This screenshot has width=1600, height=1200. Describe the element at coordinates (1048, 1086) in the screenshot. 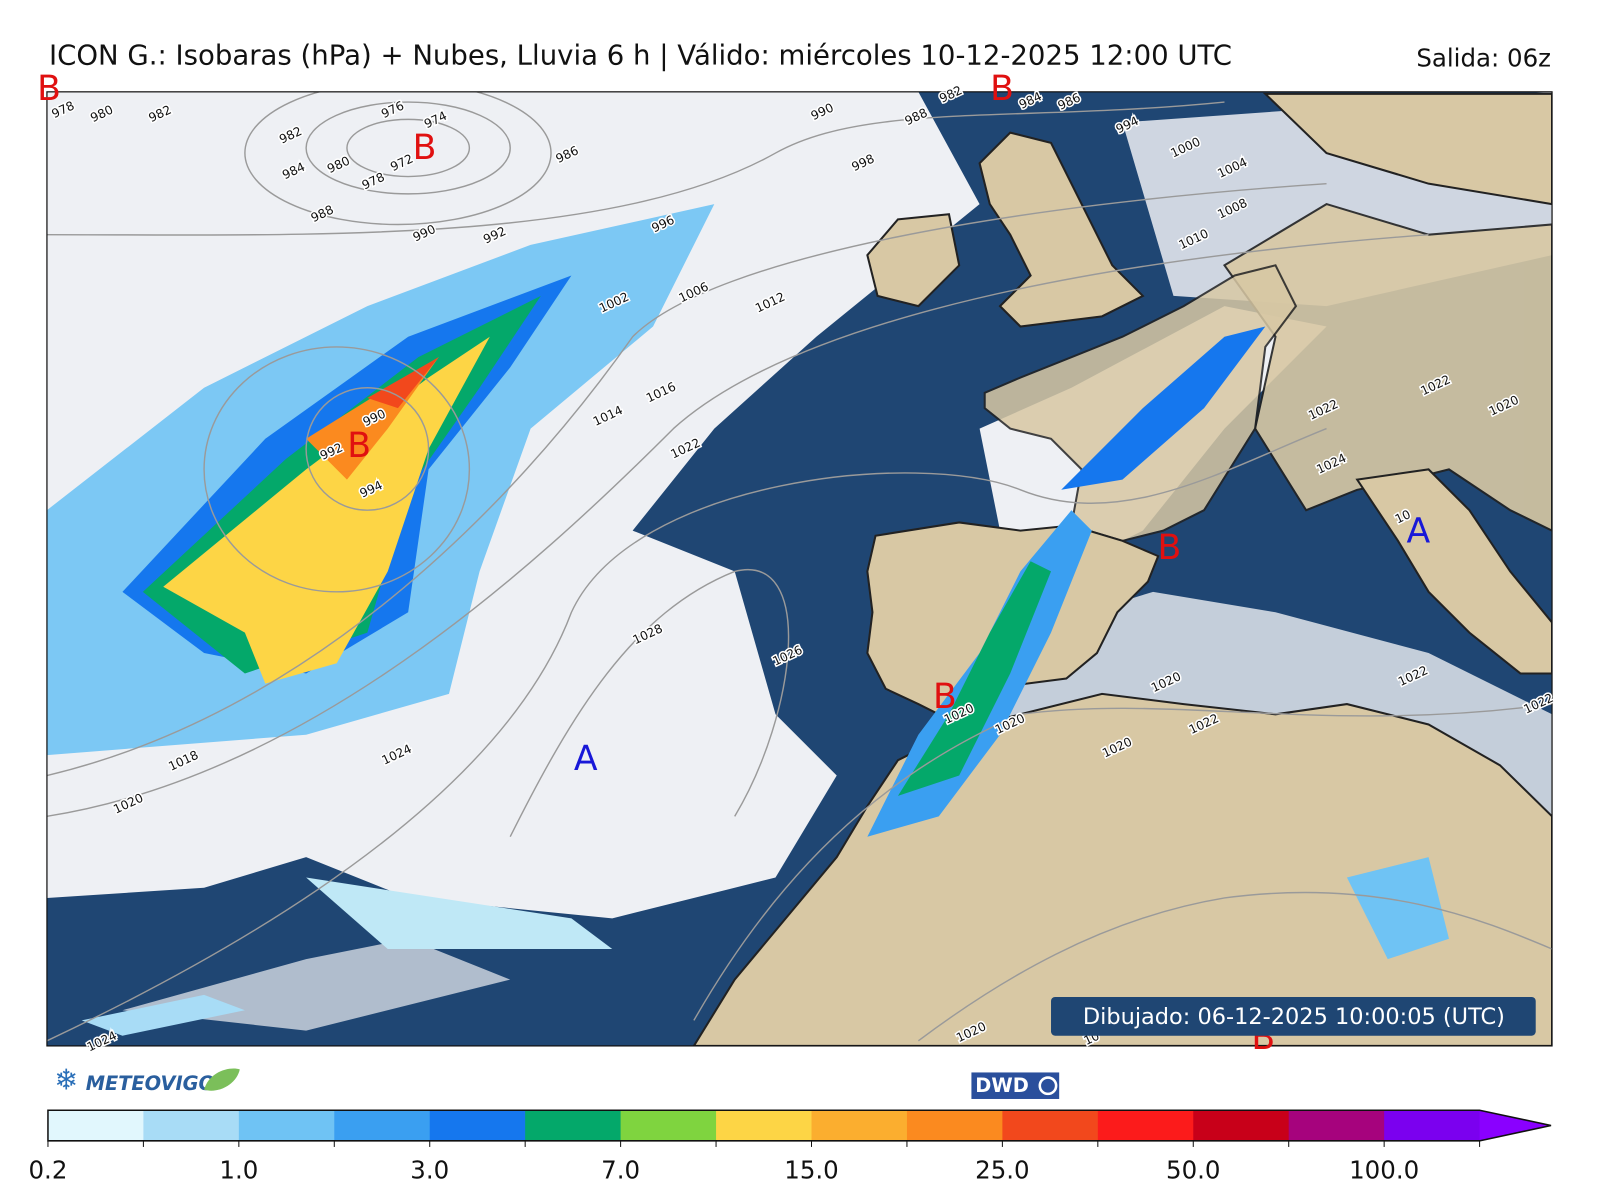

I see `dwd-swirl` at that location.